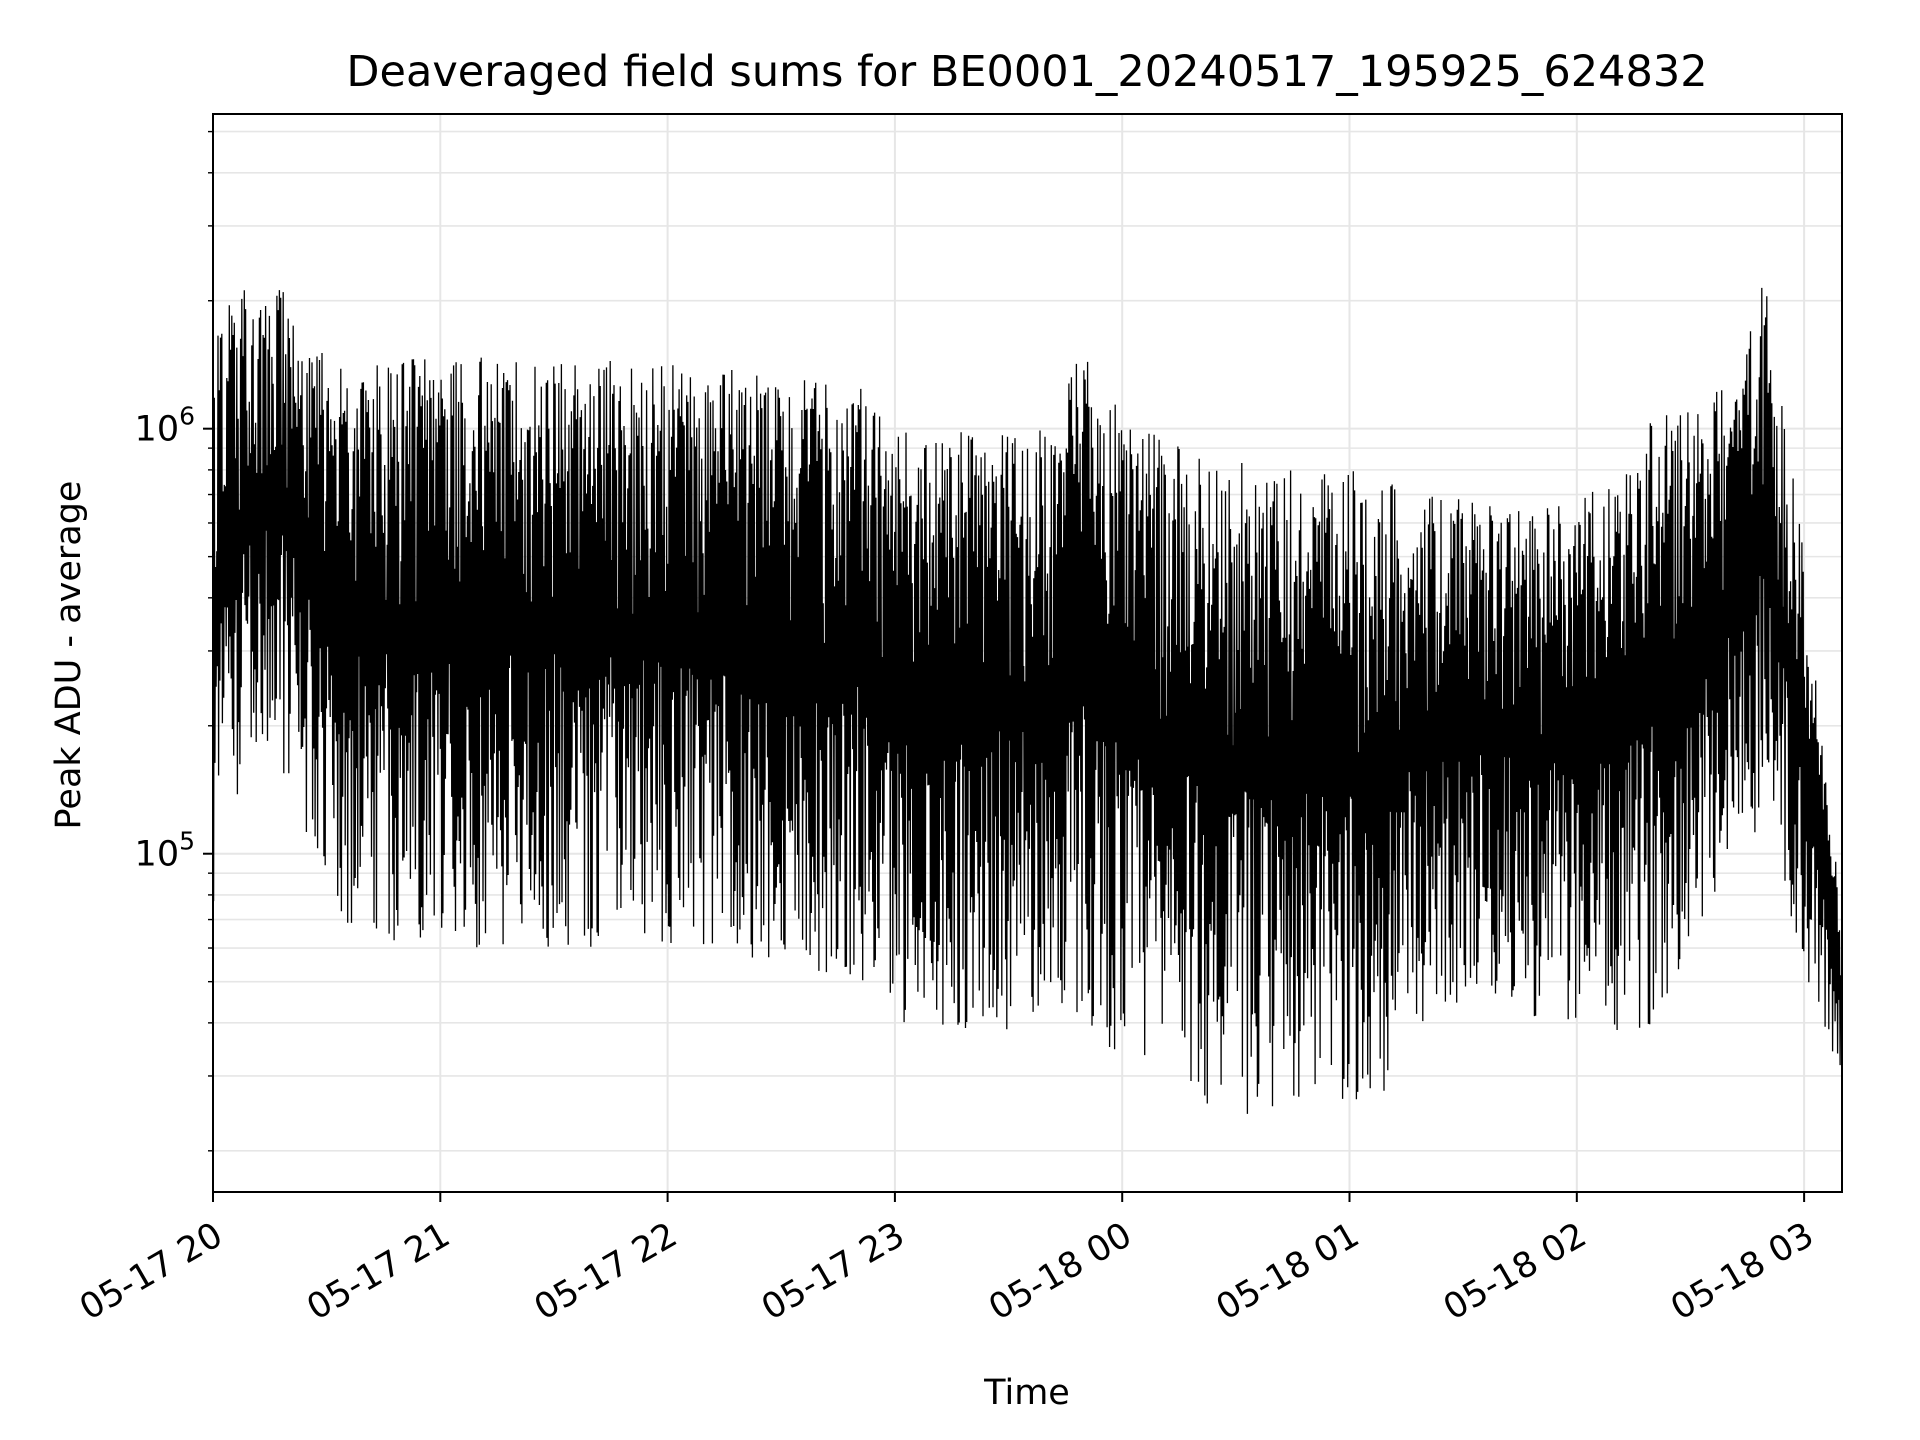 The width and height of the screenshot is (1920, 1440). What do you see at coordinates (833, 1271) in the screenshot?
I see `x-tick-label: 05-17 23` at bounding box center [833, 1271].